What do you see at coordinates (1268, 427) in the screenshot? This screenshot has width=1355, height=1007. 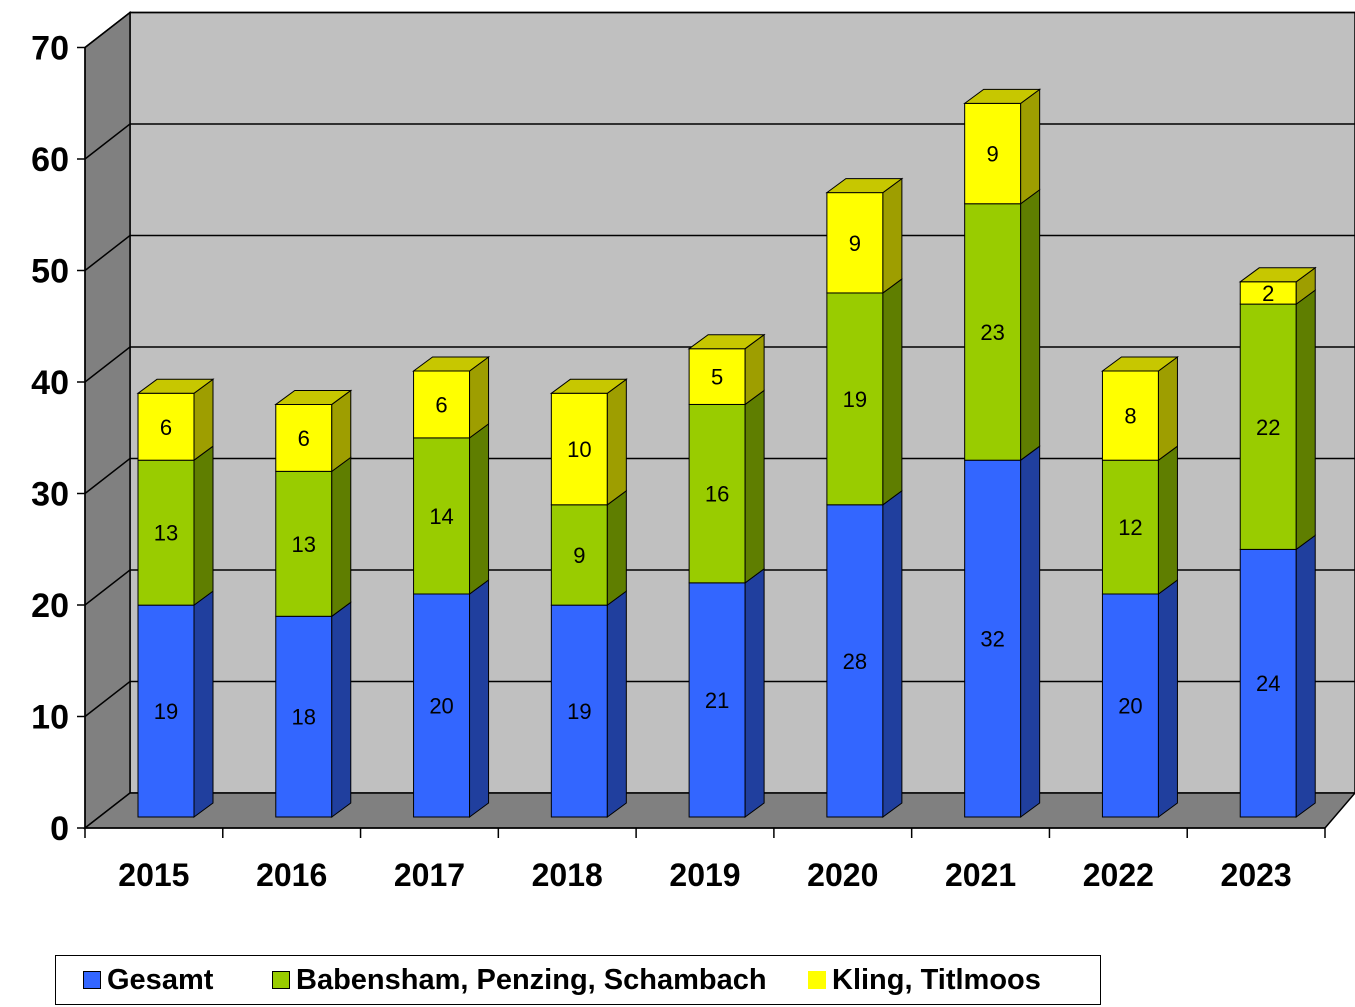 I see `data-label: 22` at bounding box center [1268, 427].